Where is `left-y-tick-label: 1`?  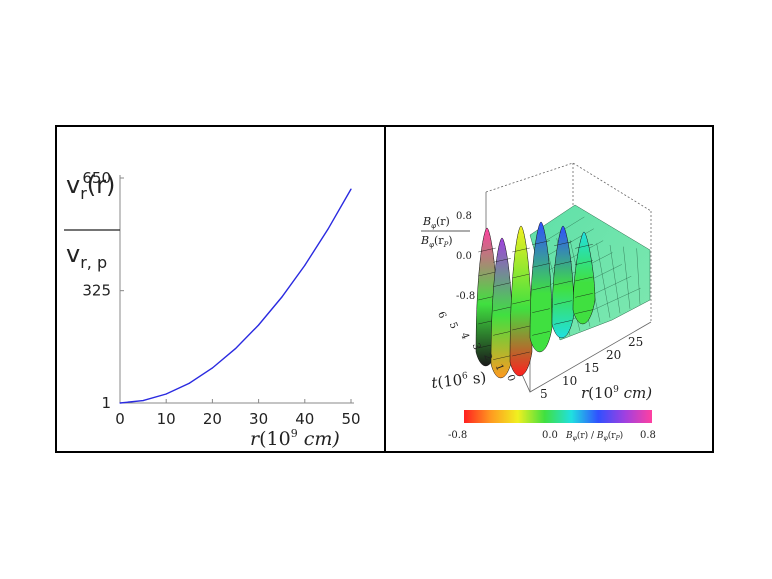
left-y-tick-label: 1 is located at coordinates (106, 403).